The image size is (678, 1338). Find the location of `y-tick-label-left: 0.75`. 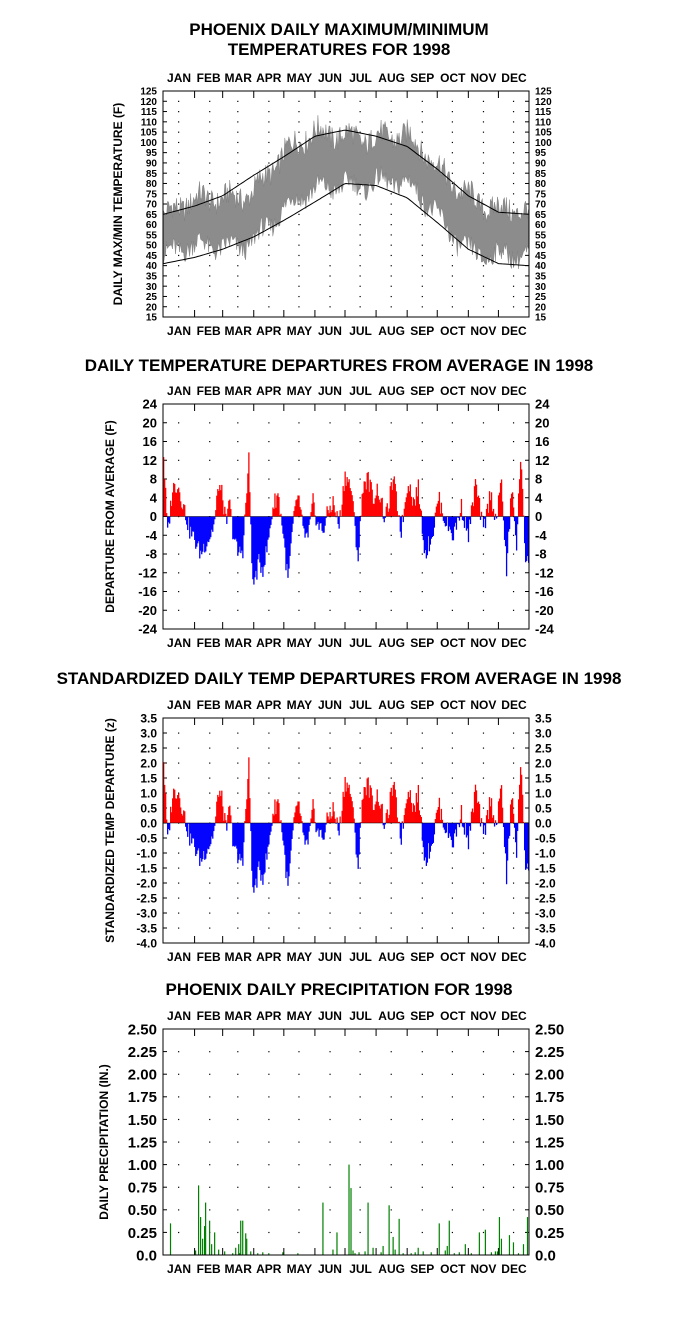

y-tick-label-left: 0.75 is located at coordinates (142, 1188).